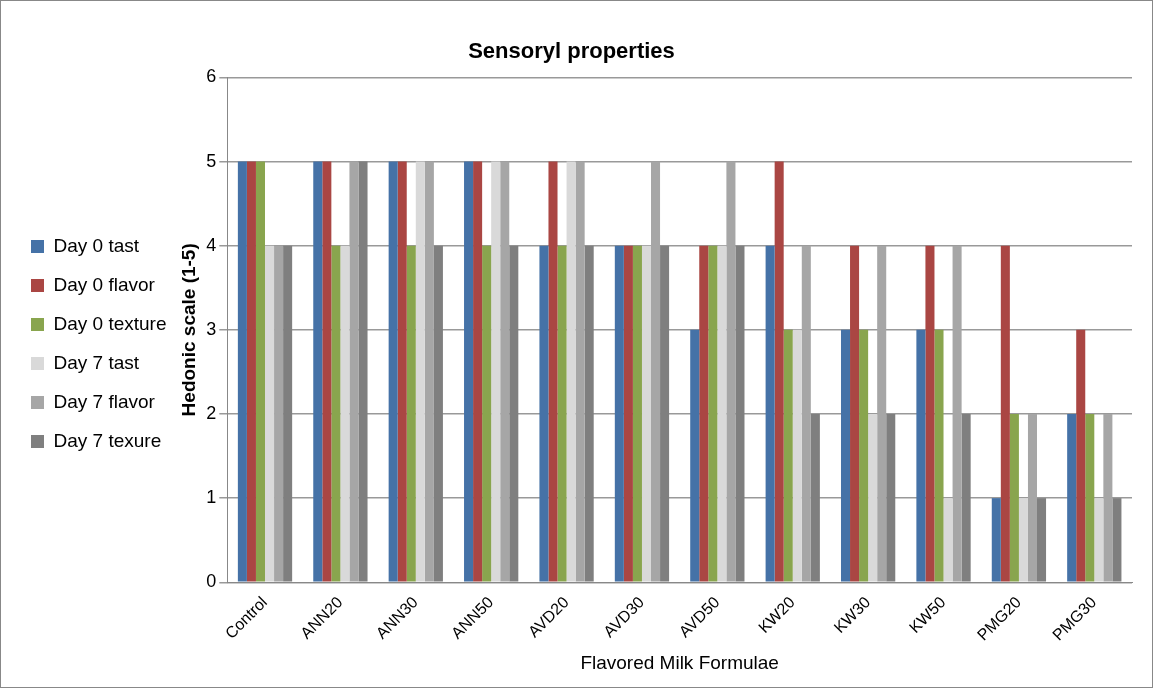 The image size is (1153, 688). What do you see at coordinates (110, 323) in the screenshot?
I see `legend-label: Day 0 texture` at bounding box center [110, 323].